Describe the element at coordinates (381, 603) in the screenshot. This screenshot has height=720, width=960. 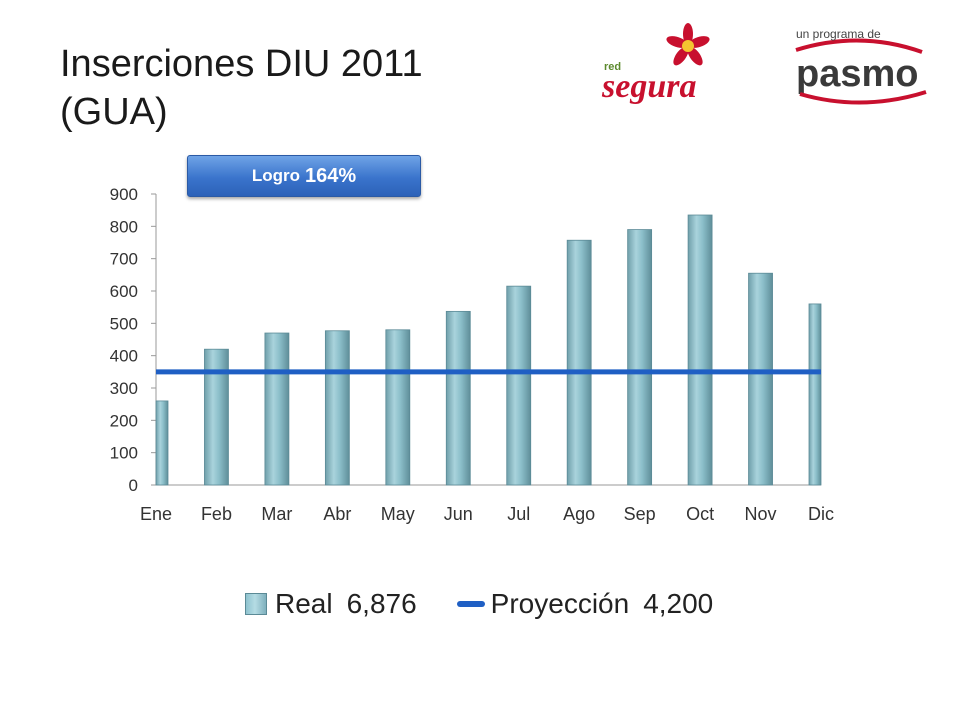
I see `legend-real-total: 6,876` at that location.